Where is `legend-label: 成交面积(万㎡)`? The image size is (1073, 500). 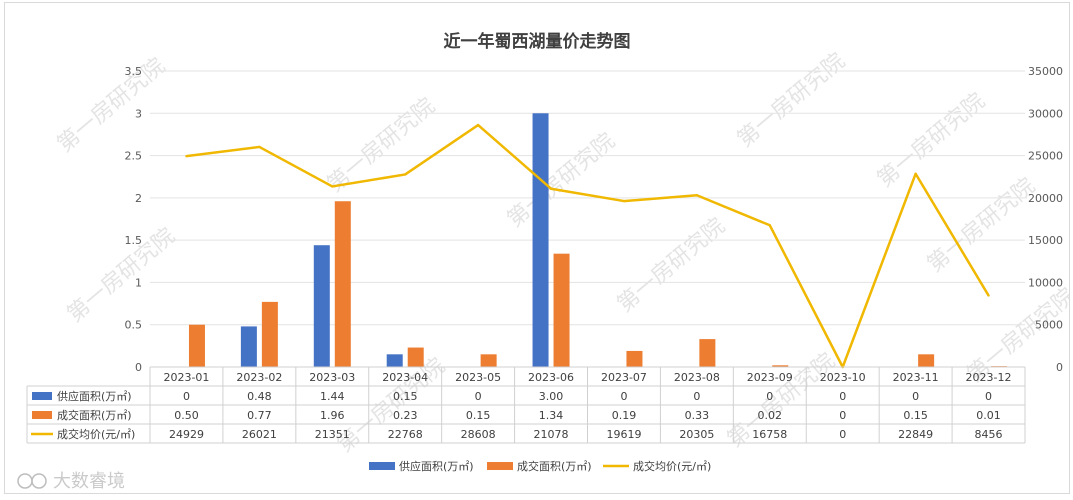
legend-label: 成交面积(万㎡) is located at coordinates (554, 466).